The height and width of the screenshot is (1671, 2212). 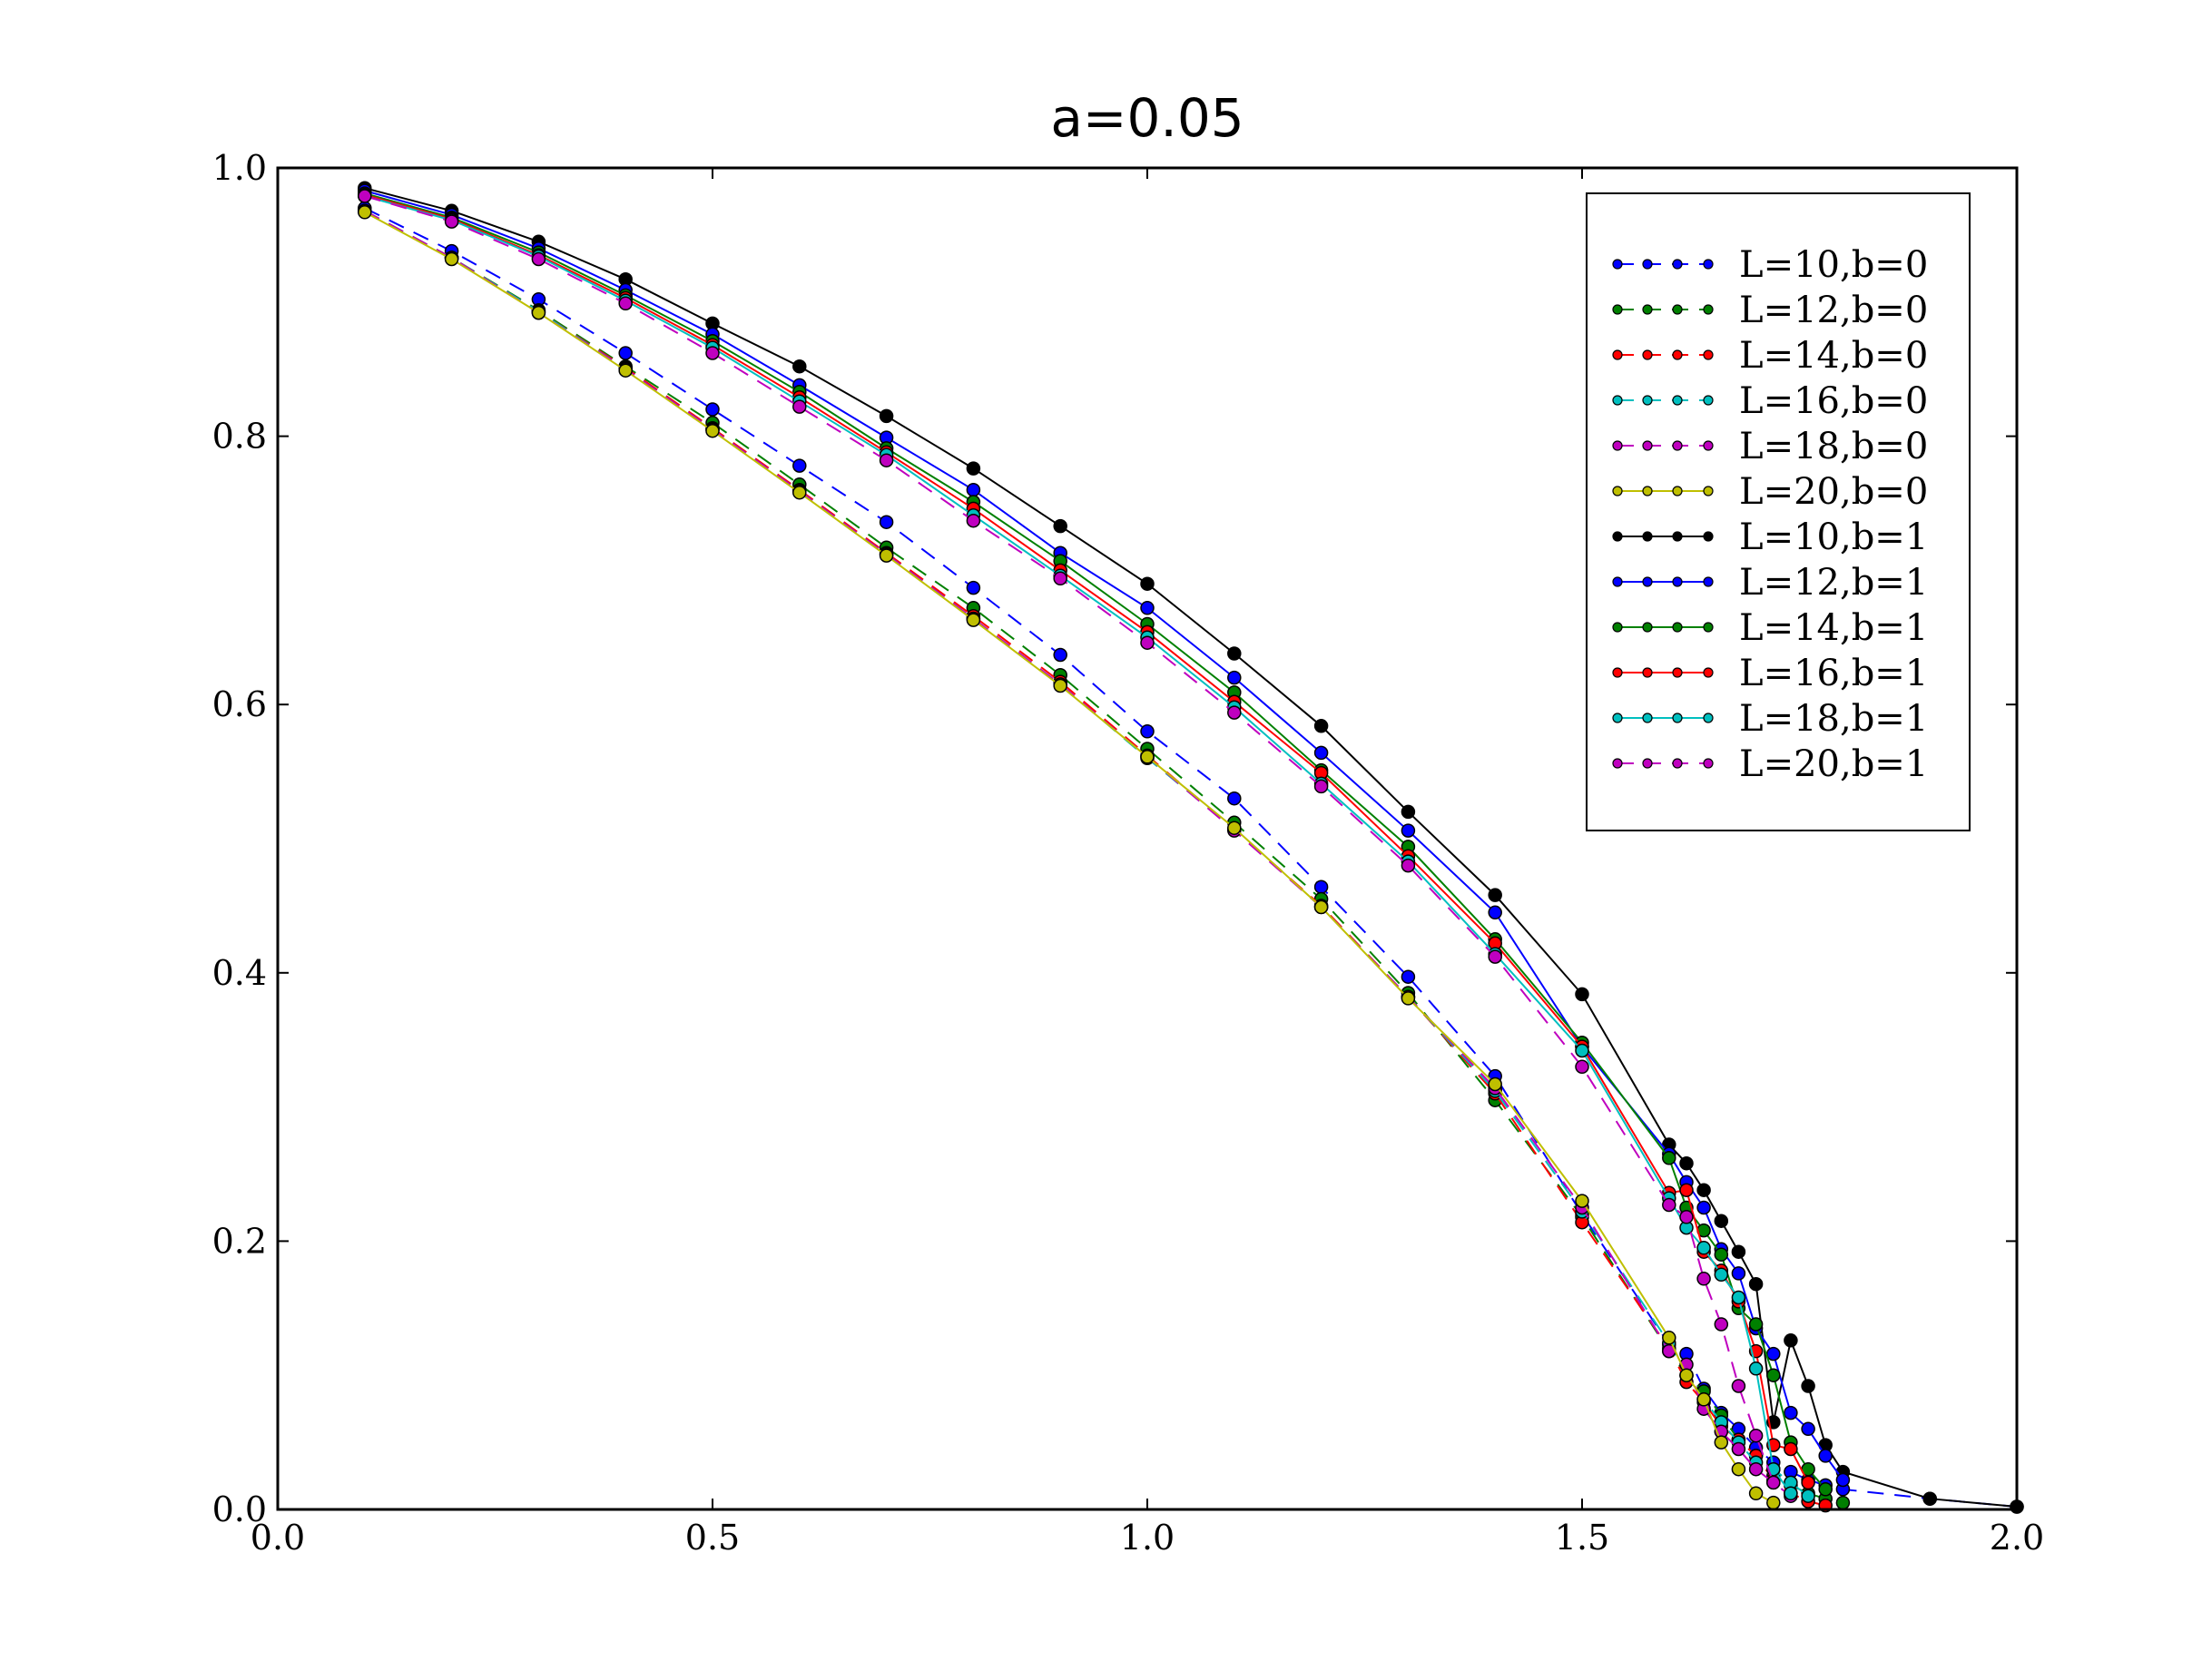 What do you see at coordinates (1770, 537) in the screenshot?
I see `legend-entry: L=10,b=1` at bounding box center [1770, 537].